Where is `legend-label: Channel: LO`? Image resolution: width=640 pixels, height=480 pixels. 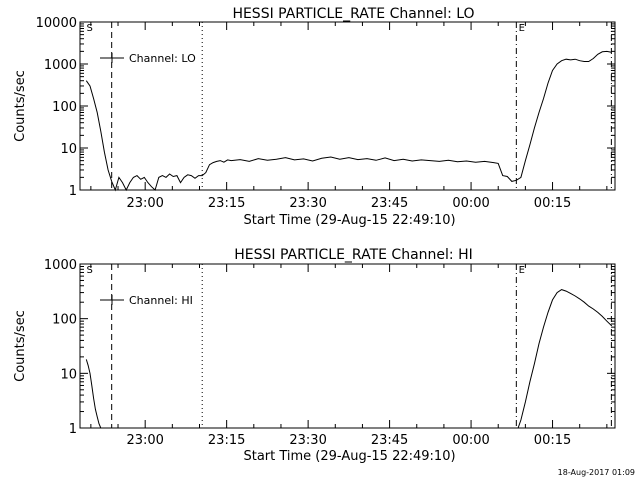
legend-label: Channel: LO is located at coordinates (162, 58).